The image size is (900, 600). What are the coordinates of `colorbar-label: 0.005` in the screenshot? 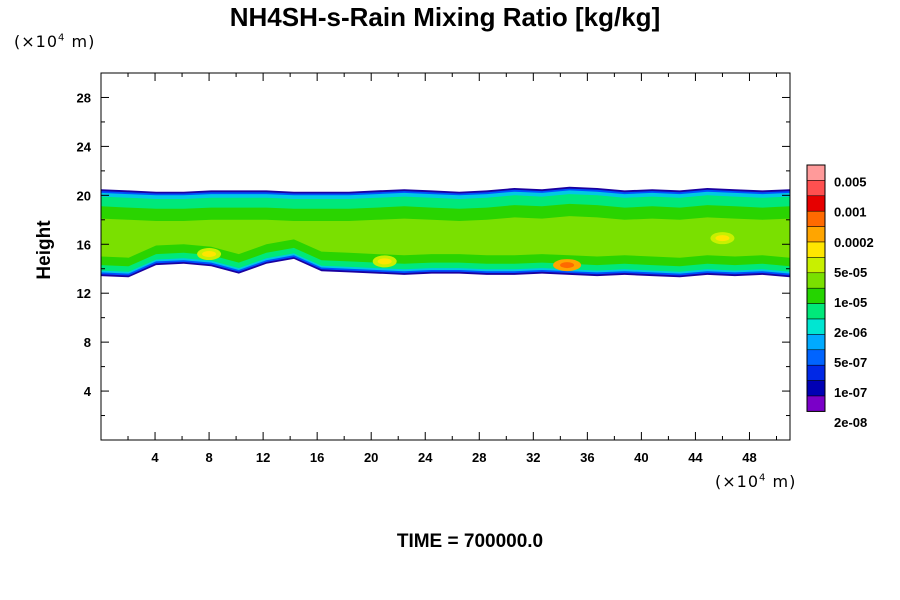 It's located at (850, 182).